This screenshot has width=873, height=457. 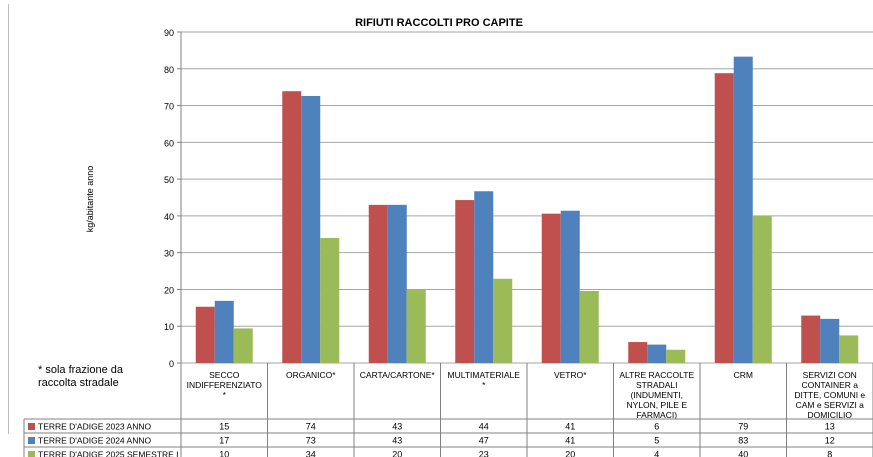 I want to click on bar-series3-cat5, so click(x=589, y=326).